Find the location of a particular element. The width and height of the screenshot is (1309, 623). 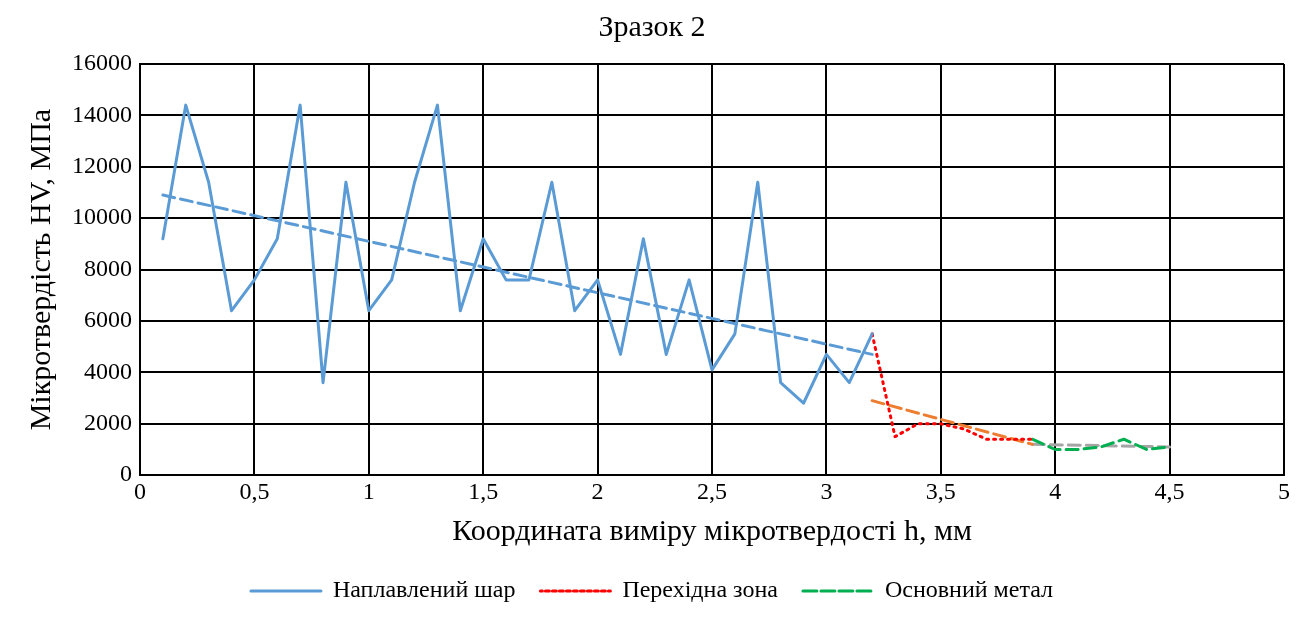

line-series is located at coordinates (952, 386).